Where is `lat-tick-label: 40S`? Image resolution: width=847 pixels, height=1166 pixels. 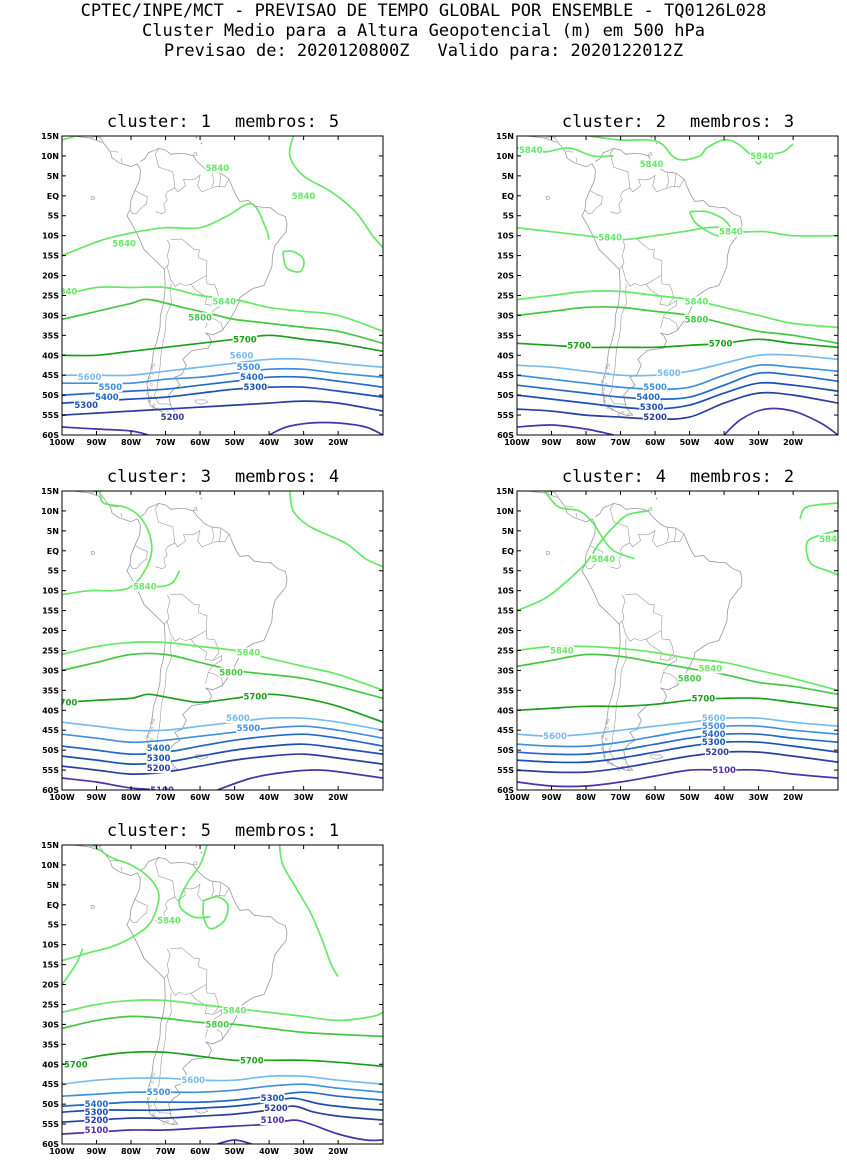
lat-tick-label: 40S is located at coordinates (505, 710).